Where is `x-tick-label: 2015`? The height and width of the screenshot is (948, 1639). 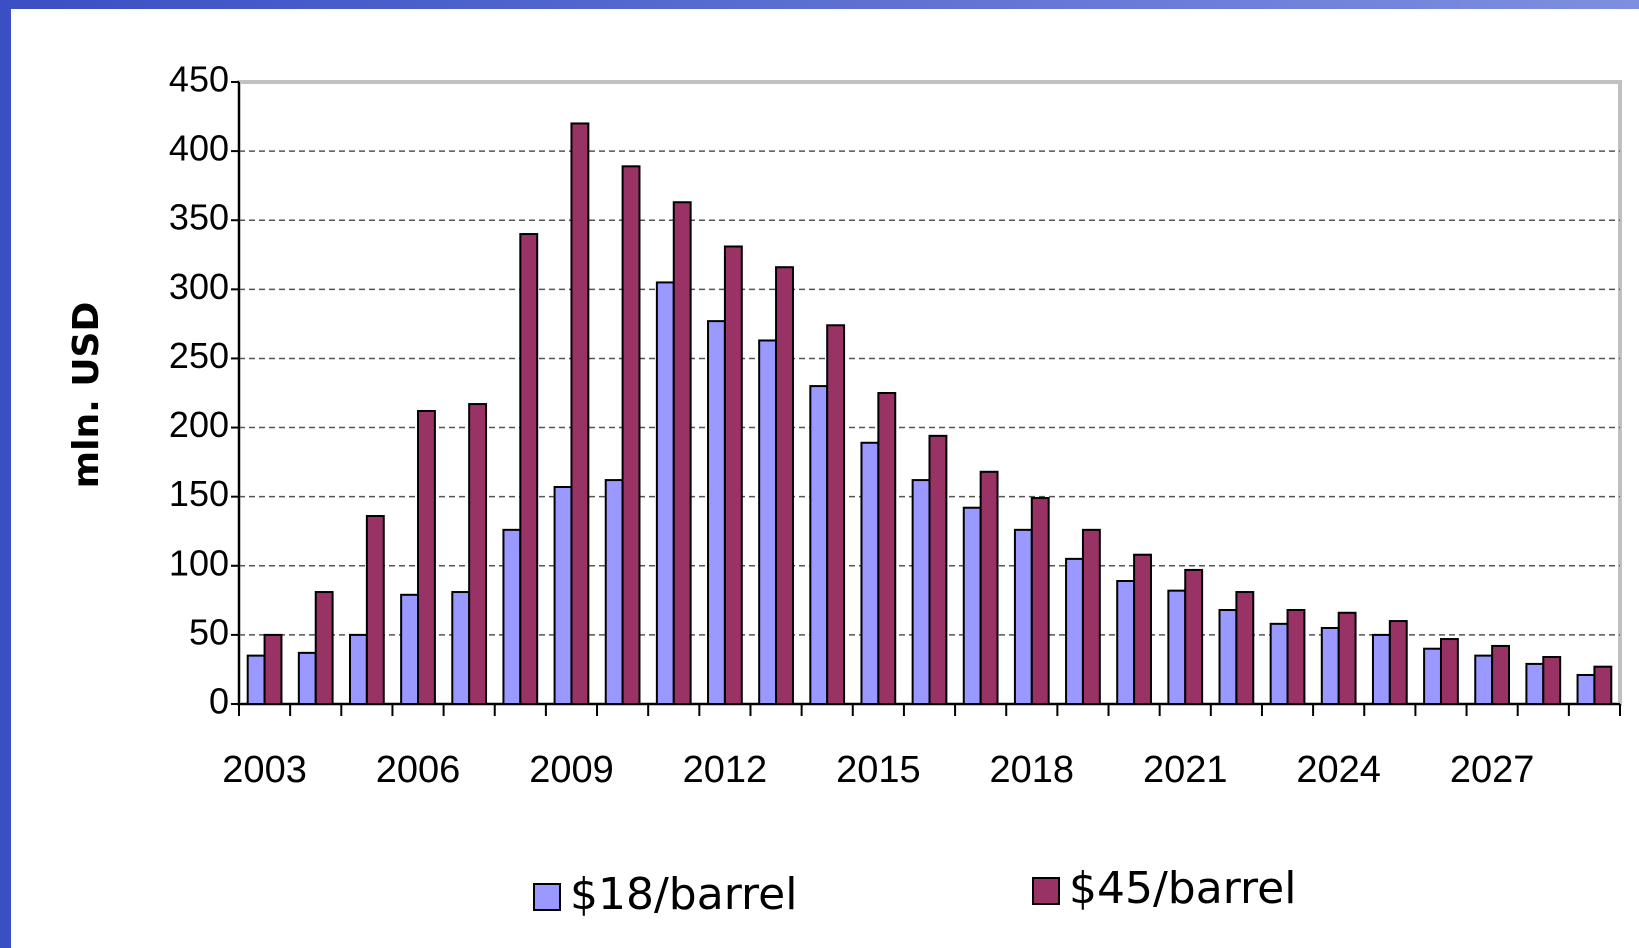 x-tick-label: 2015 is located at coordinates (878, 770).